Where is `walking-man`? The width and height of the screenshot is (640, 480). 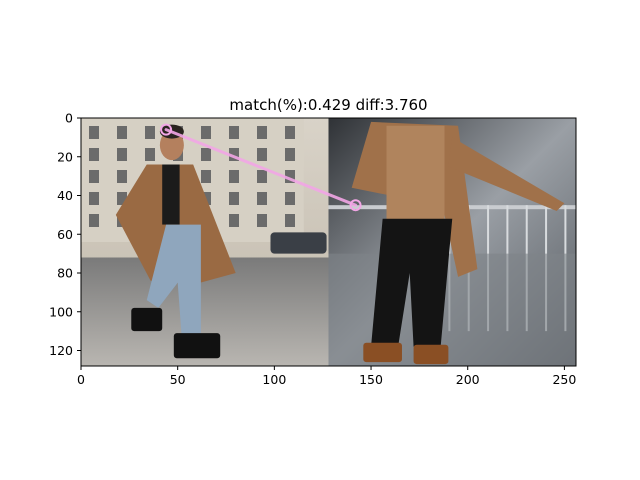
walking-man is located at coordinates (175, 241).